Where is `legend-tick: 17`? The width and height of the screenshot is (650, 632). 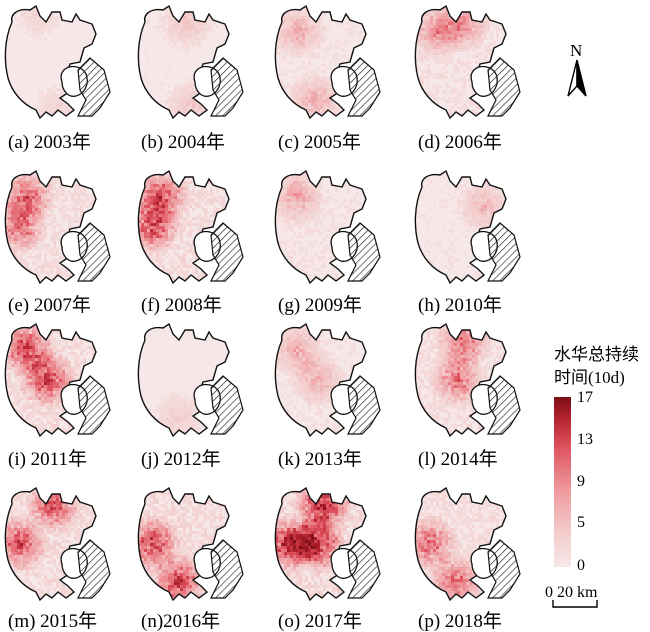
legend-tick: 17 is located at coordinates (585, 398).